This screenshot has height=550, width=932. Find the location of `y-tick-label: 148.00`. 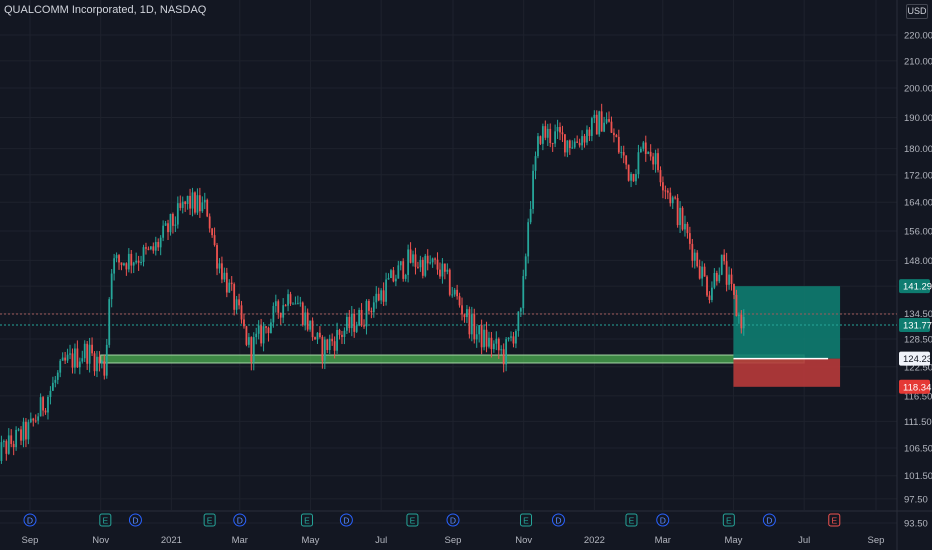

y-tick-label: 148.00 is located at coordinates (918, 261).